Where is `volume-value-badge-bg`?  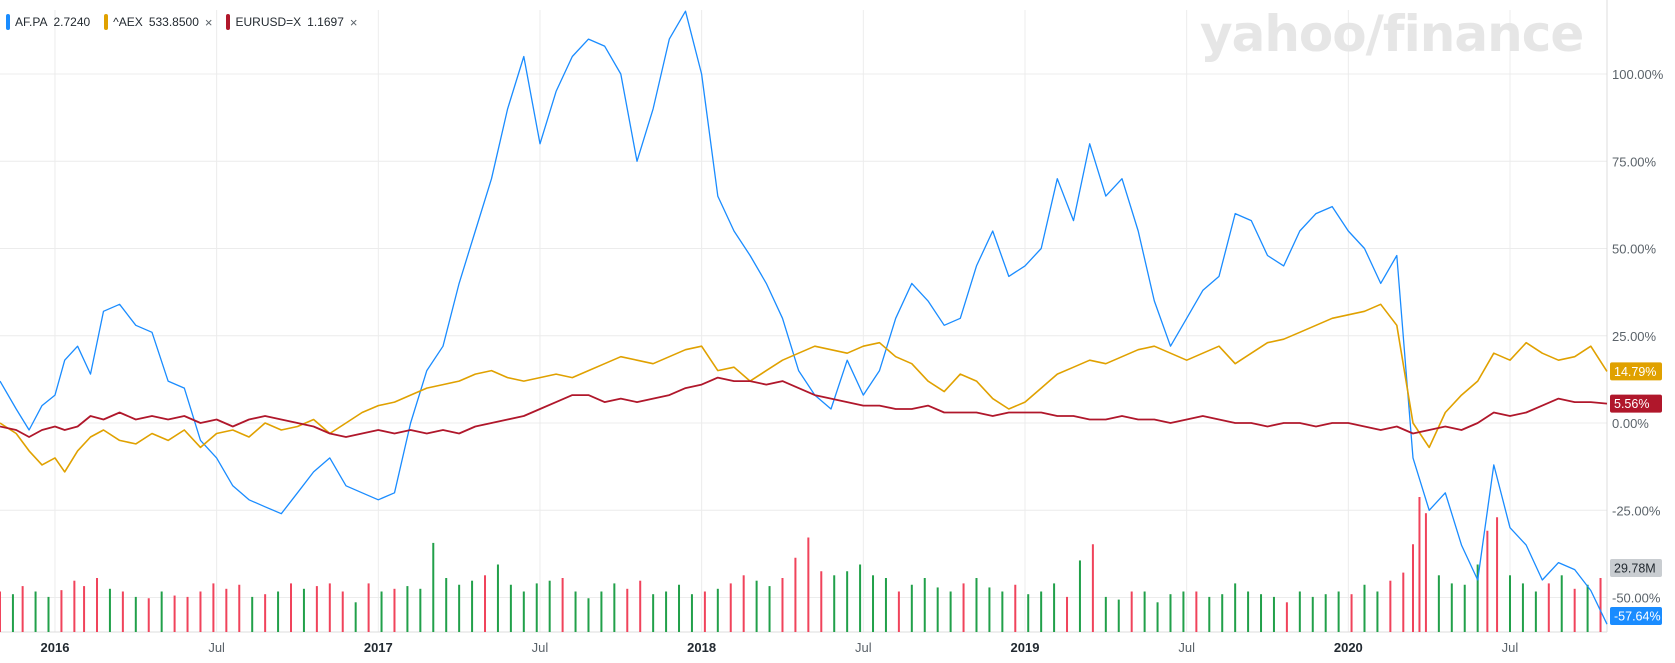 volume-value-badge-bg is located at coordinates (1636, 568).